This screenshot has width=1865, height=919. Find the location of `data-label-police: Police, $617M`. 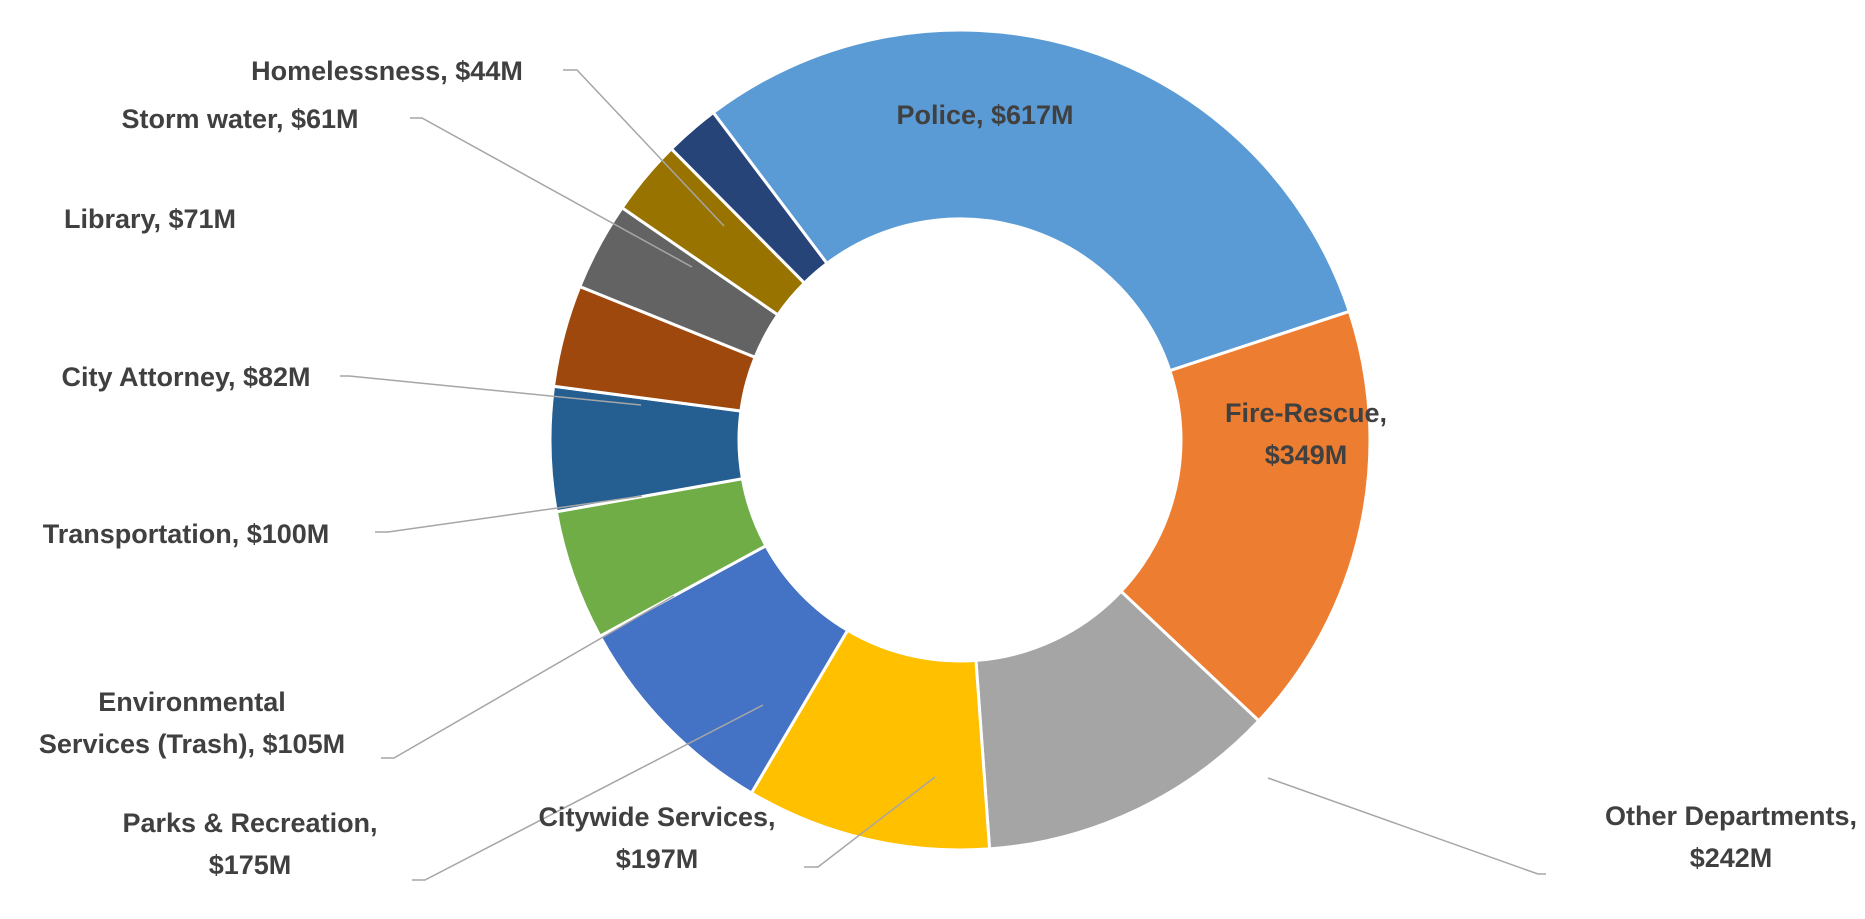

data-label-police: Police, $617M is located at coordinates (984, 115).